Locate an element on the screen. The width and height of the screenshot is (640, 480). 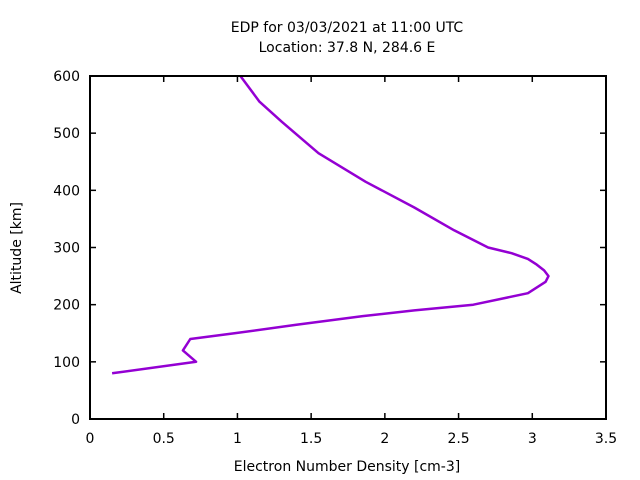
x-tick-label: 2.5 is located at coordinates (458, 439).